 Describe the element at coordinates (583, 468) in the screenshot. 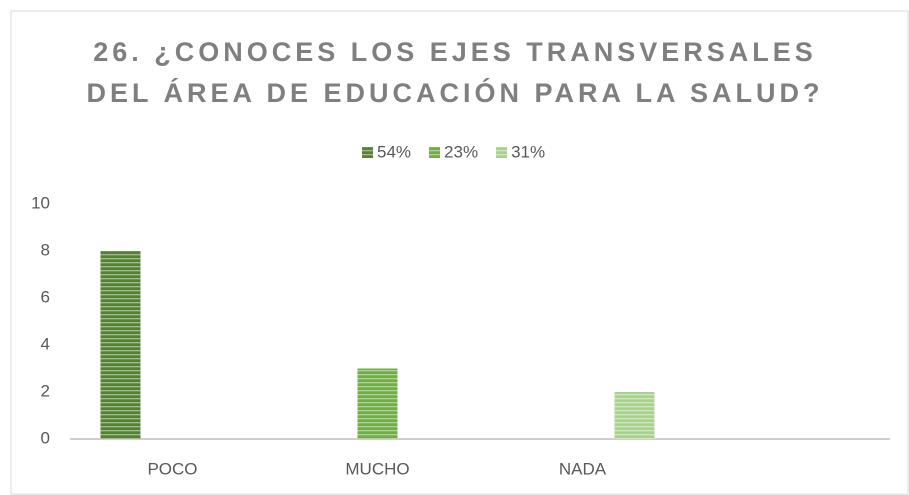

I see `x-tick-label: NADA` at that location.